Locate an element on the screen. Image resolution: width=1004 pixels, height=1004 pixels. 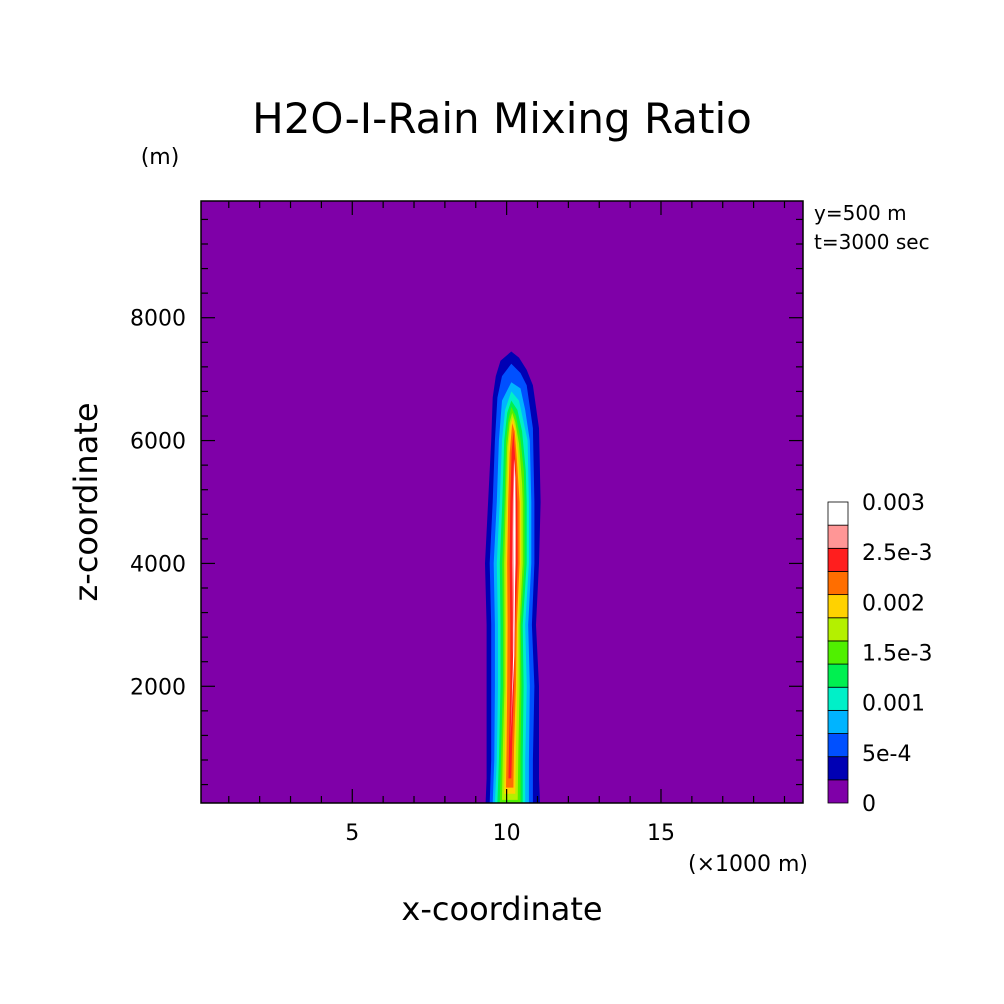
colorbar-label: 2.5e-3 is located at coordinates (897, 553).